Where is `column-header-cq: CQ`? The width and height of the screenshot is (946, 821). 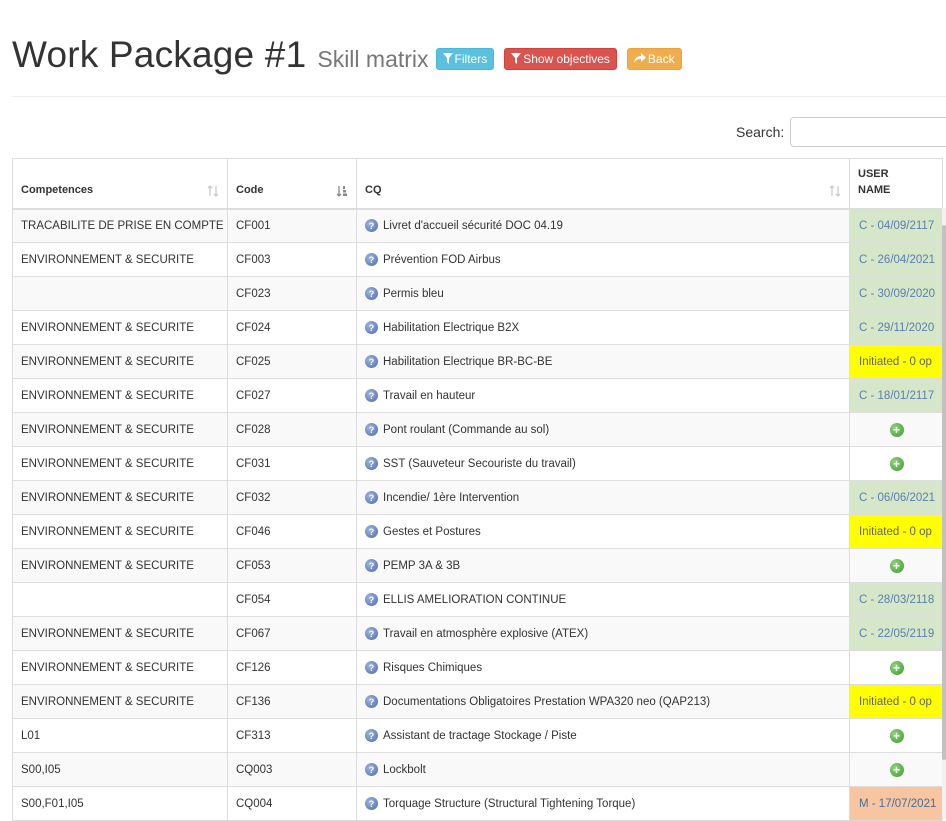 column-header-cq: CQ is located at coordinates (603, 184).